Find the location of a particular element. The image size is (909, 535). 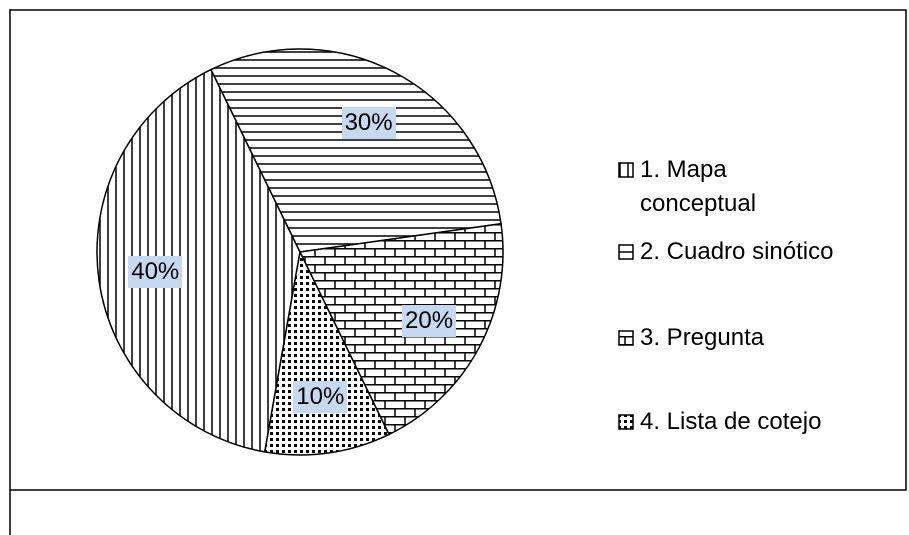

legend-label: 4. Lista de cotejo is located at coordinates (731, 421).